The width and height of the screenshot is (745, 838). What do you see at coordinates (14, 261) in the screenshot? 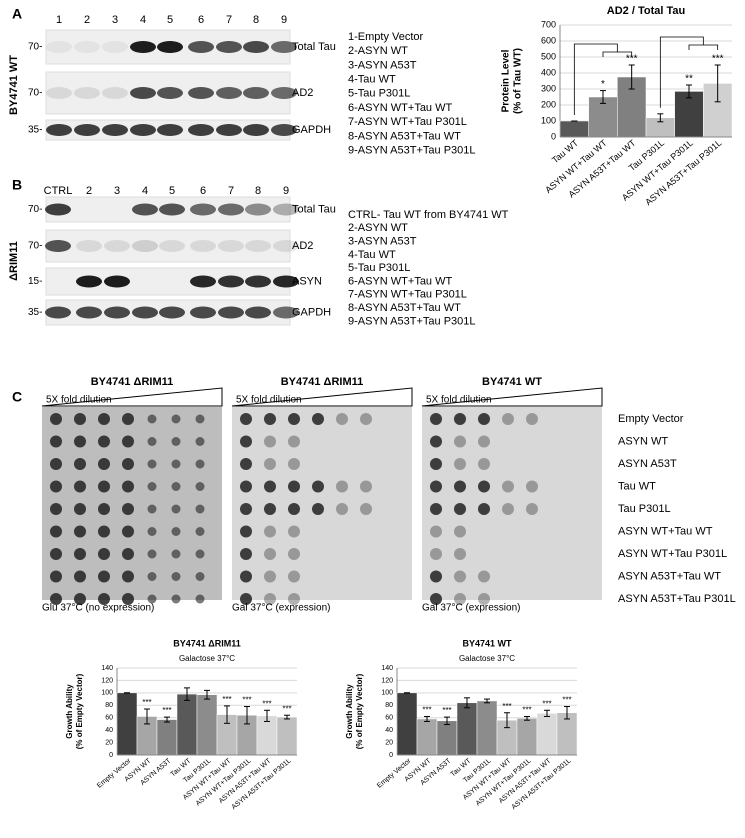
I see `strain-label: ΔRIM11` at bounding box center [14, 261].